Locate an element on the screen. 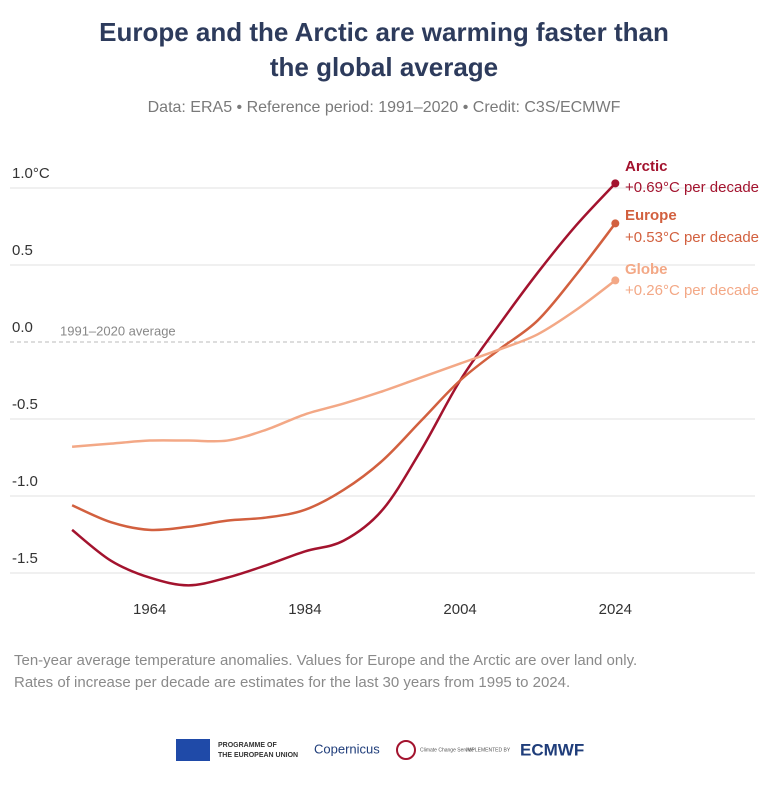 The width and height of the screenshot is (768, 795). annotation: 1991–2020 average is located at coordinates (118, 330).